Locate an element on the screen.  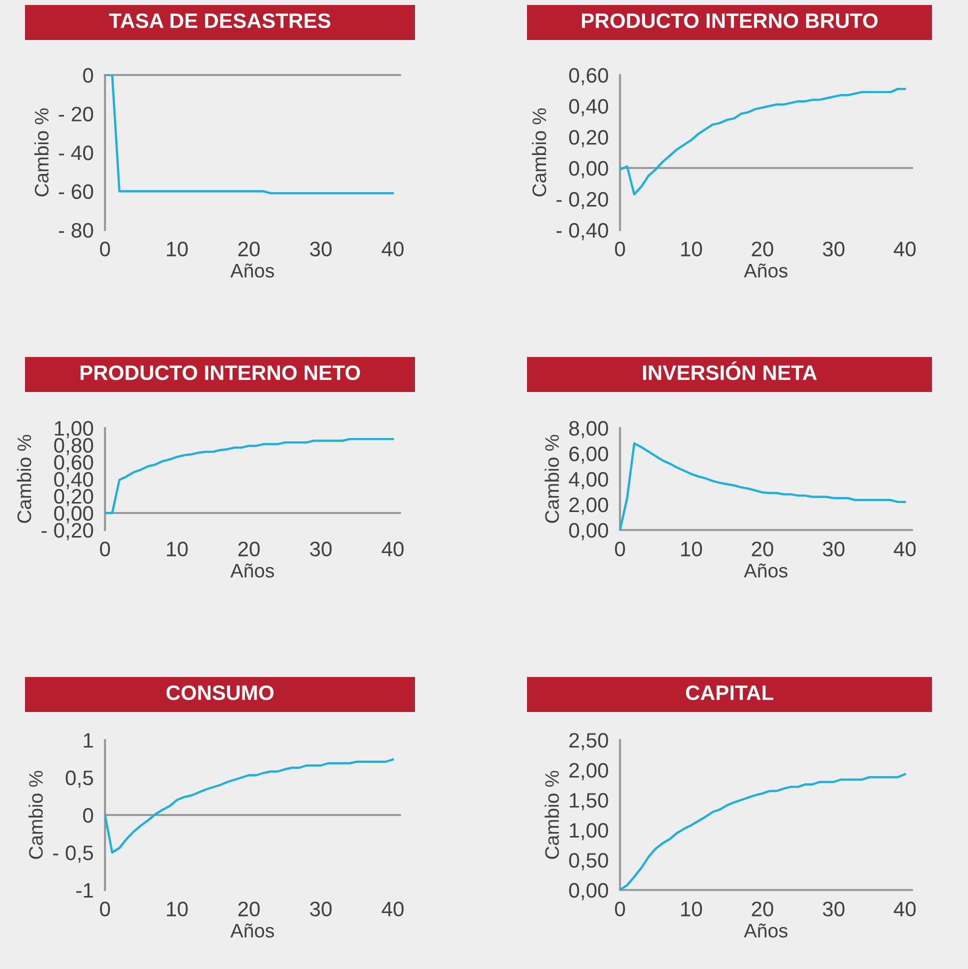
y-tick-label: - 0,40 is located at coordinates (582, 231).